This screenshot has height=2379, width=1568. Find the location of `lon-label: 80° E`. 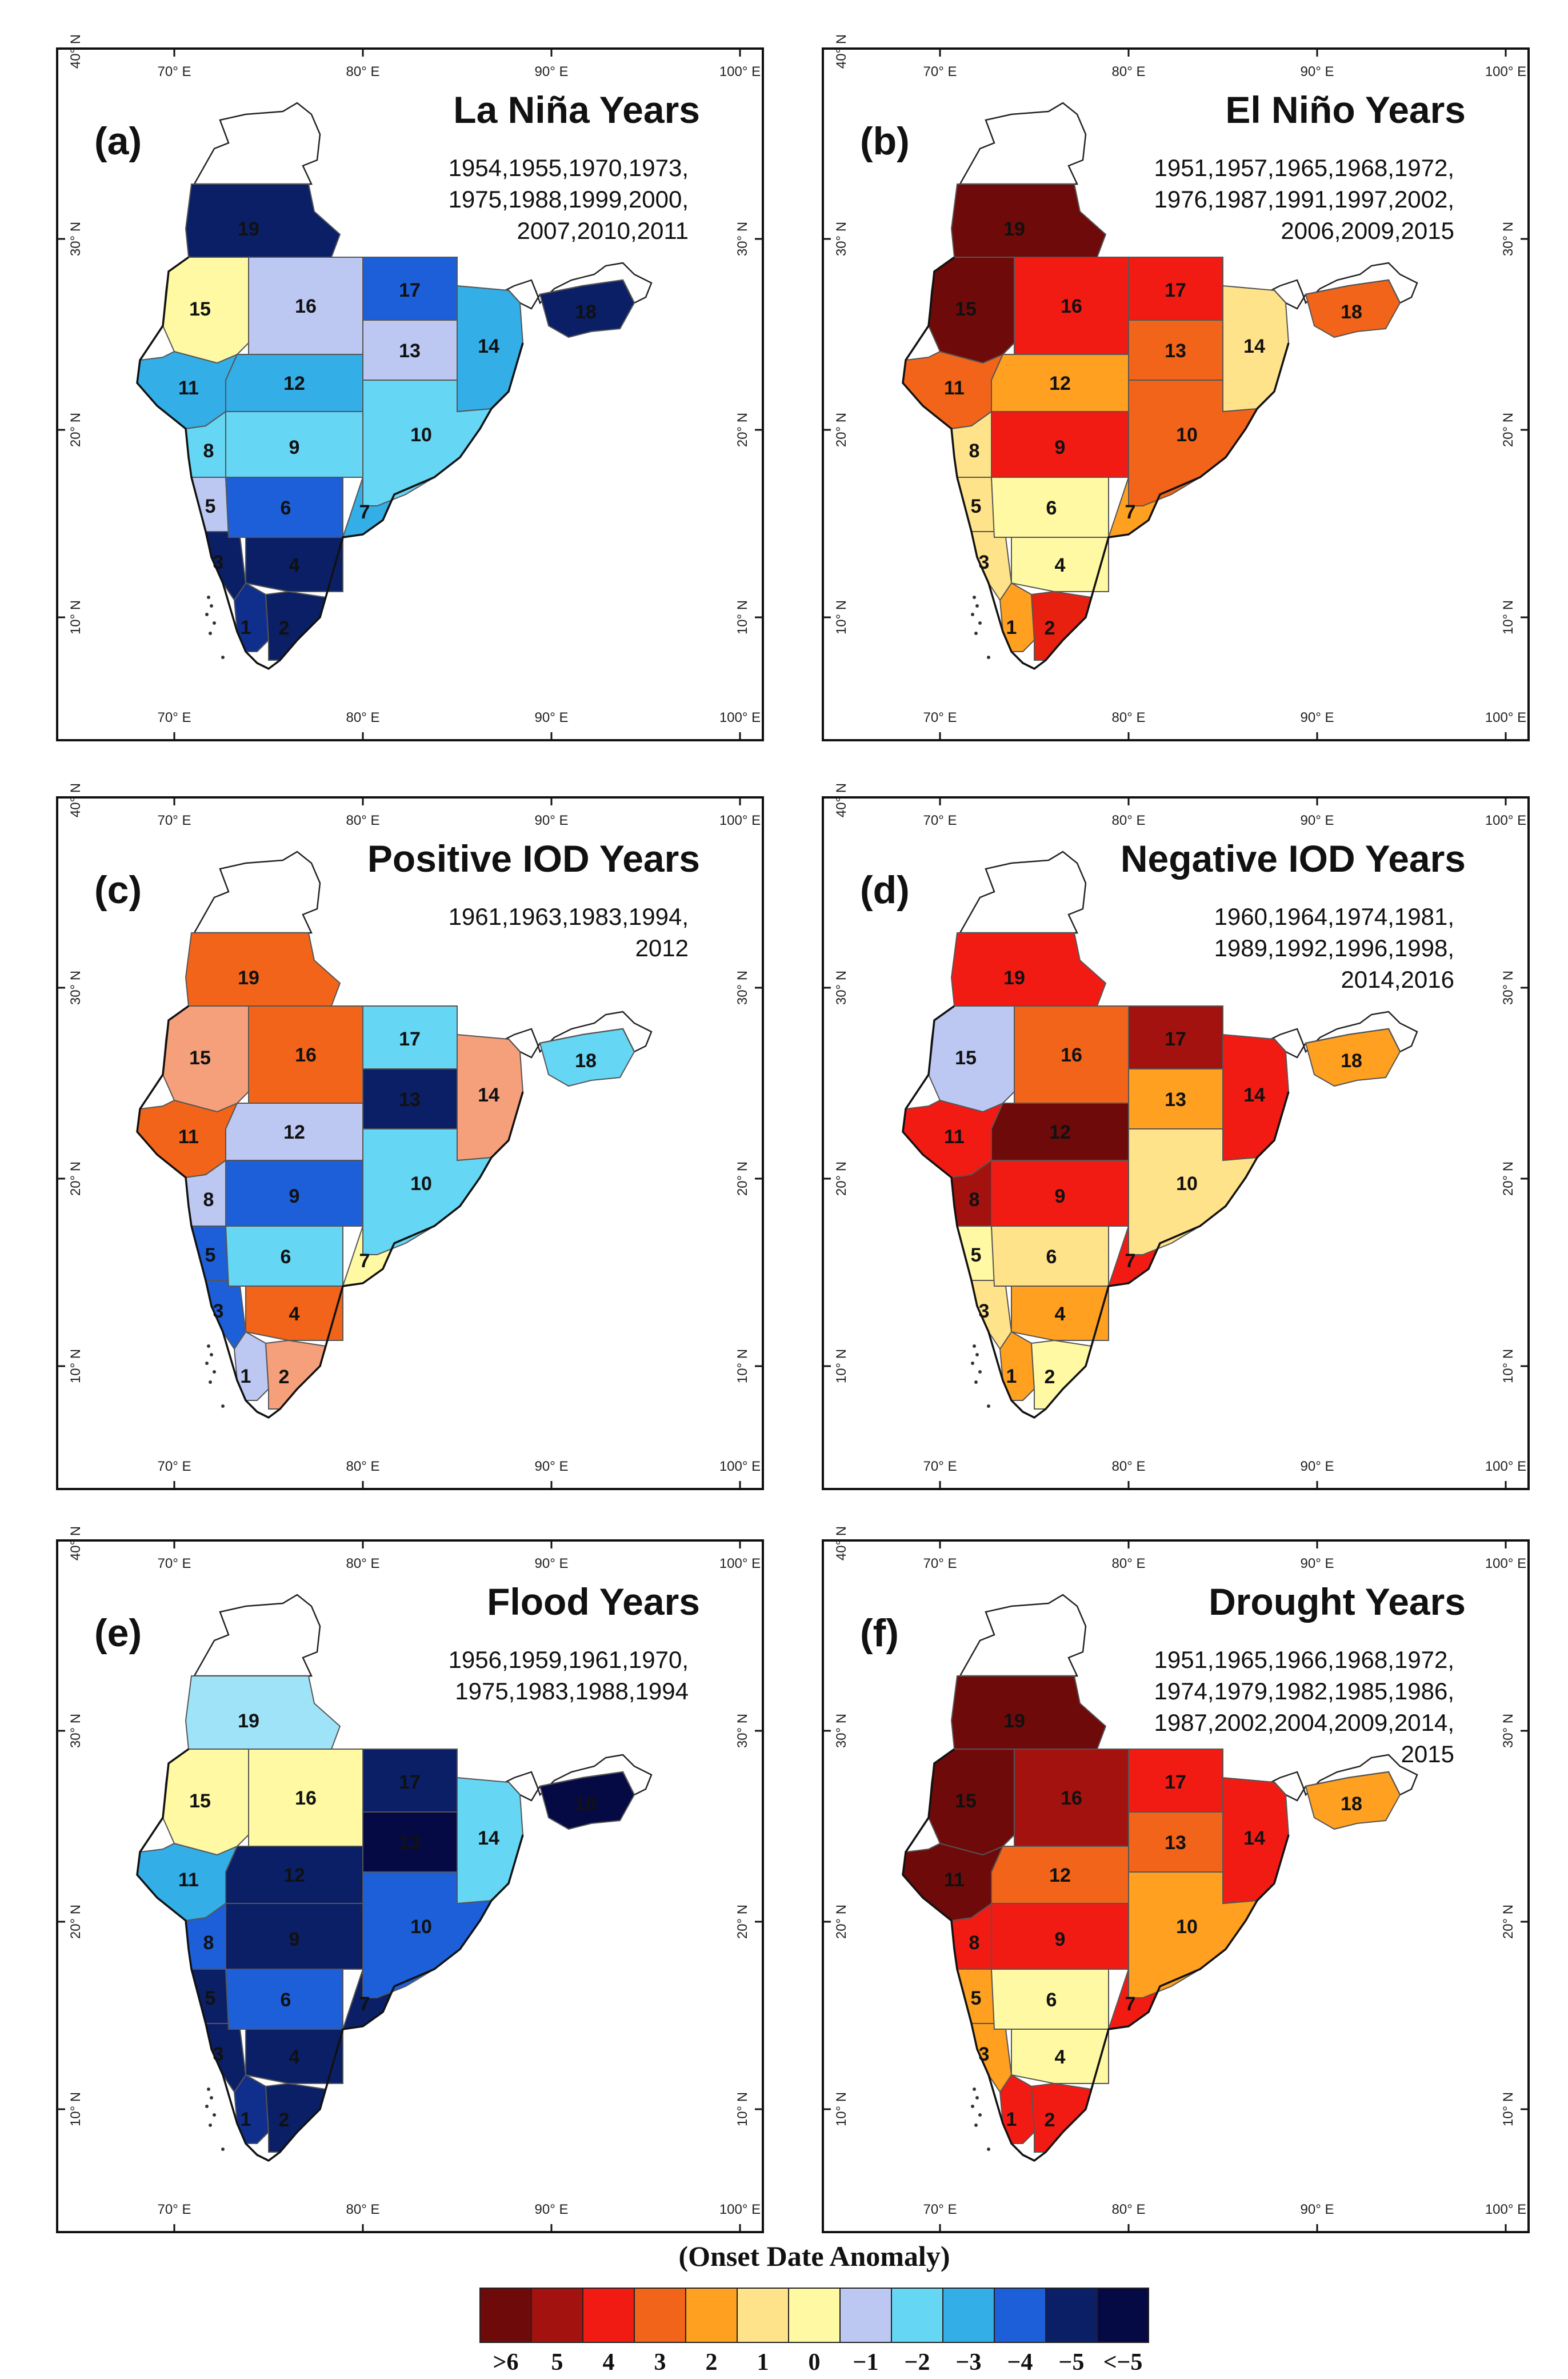

lon-label: 80° E is located at coordinates (1129, 2209).